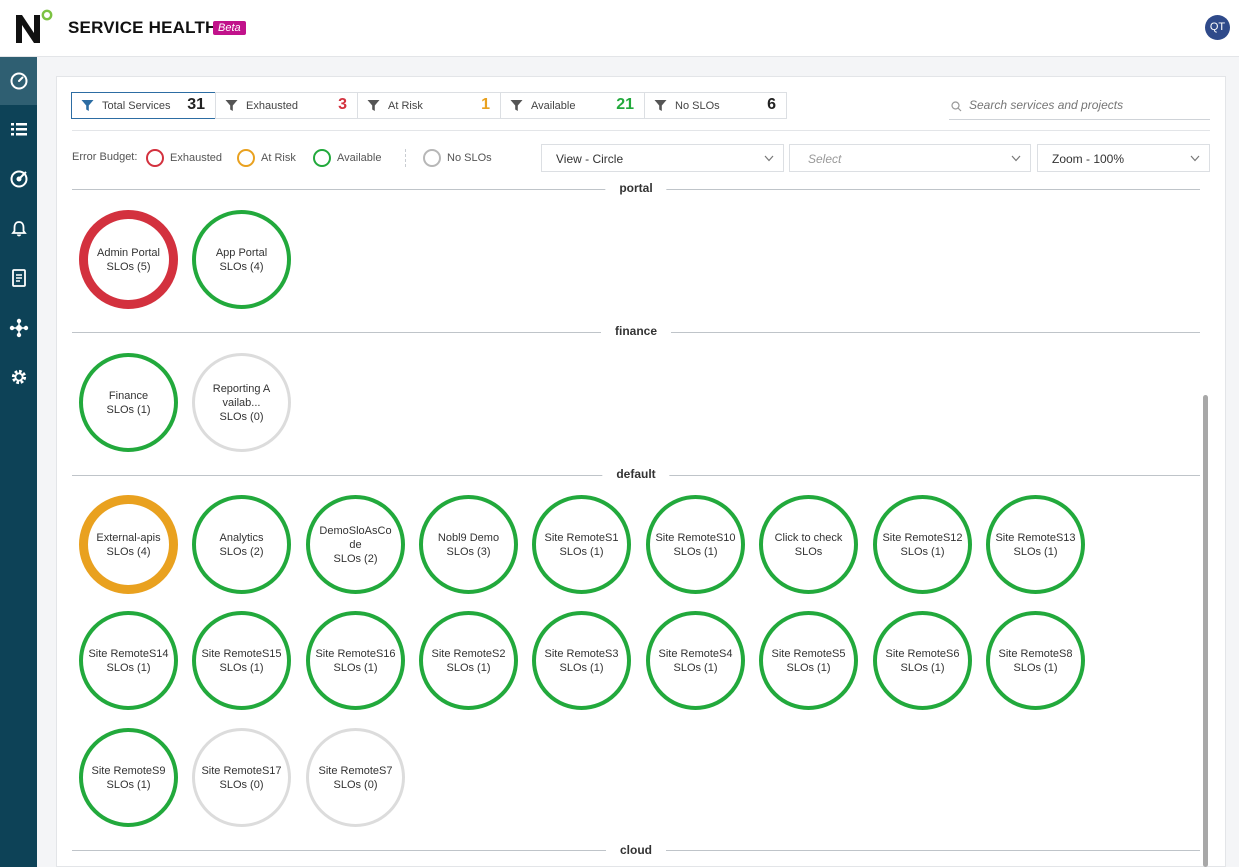 The width and height of the screenshot is (1239, 867). What do you see at coordinates (347, 158) in the screenshot?
I see `legend-item-available: Available` at bounding box center [347, 158].